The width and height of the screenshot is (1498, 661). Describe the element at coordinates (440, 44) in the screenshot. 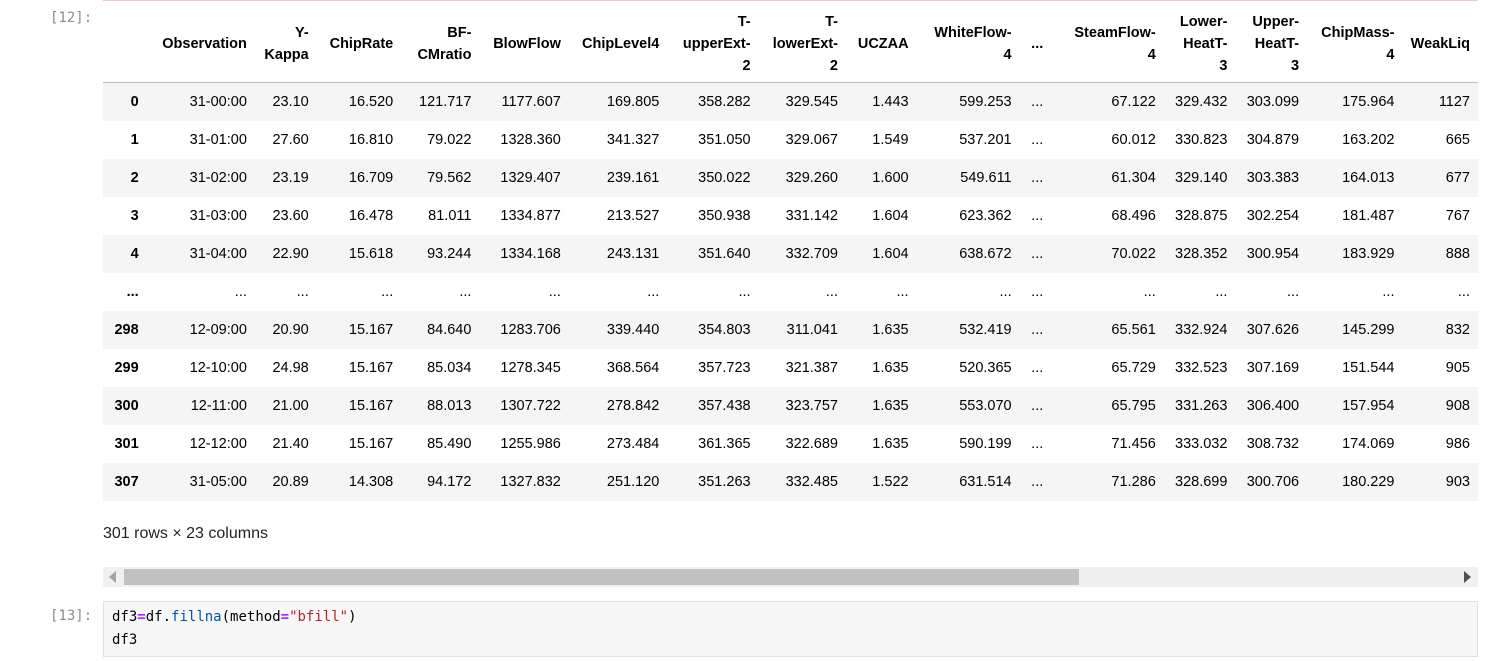

I see `column-header: BF- CMratio` at that location.